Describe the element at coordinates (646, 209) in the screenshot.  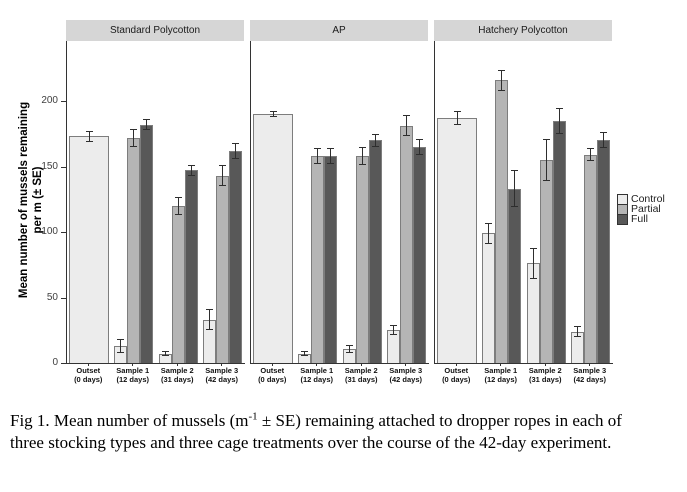
I see `legend-label: Partial` at that location.